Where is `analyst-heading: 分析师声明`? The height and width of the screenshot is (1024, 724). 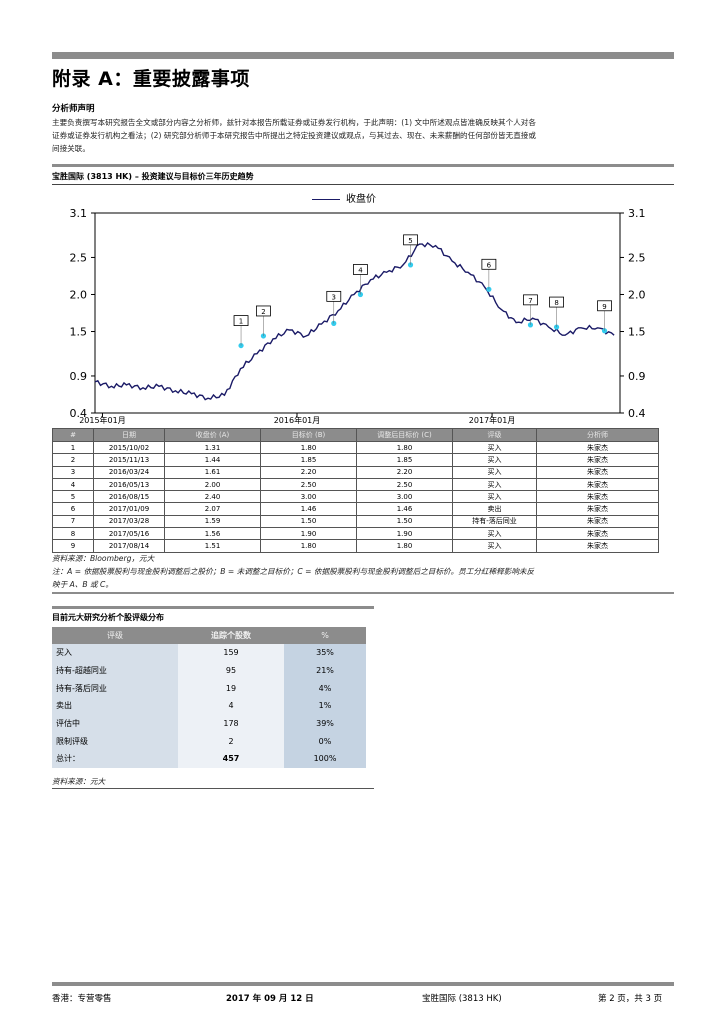
analyst-heading: 分析师声明 is located at coordinates (73, 109).